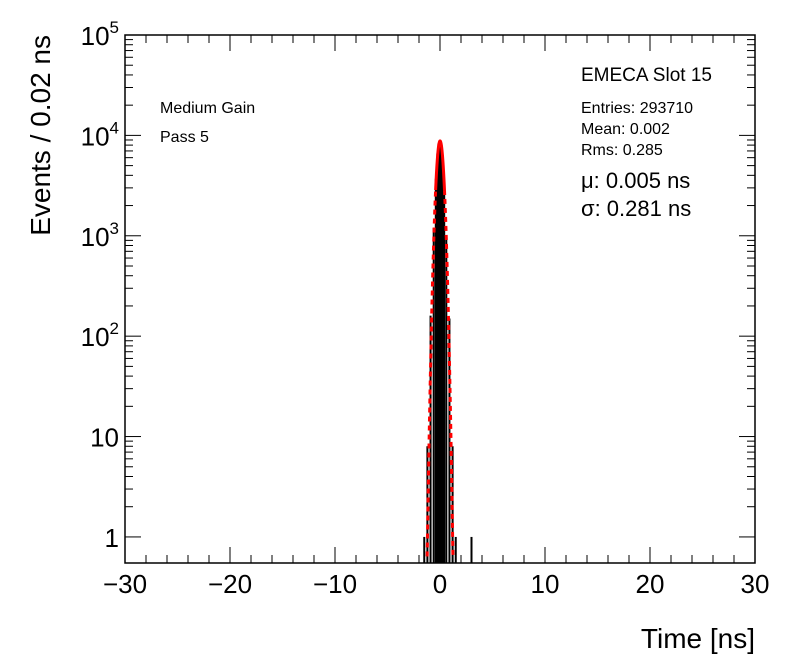 This screenshot has width=796, height=672. What do you see at coordinates (207, 108) in the screenshot?
I see `gain-label: Medium Gain` at bounding box center [207, 108].